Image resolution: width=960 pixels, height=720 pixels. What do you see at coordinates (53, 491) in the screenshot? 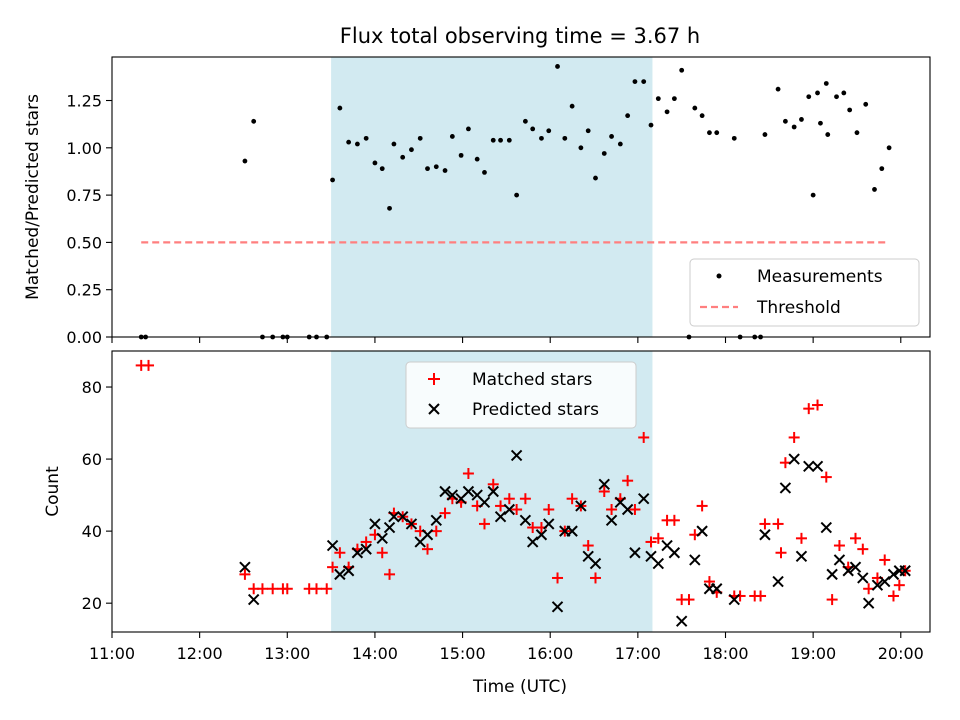
I see `count-y-axis-label: Count` at bounding box center [53, 491].